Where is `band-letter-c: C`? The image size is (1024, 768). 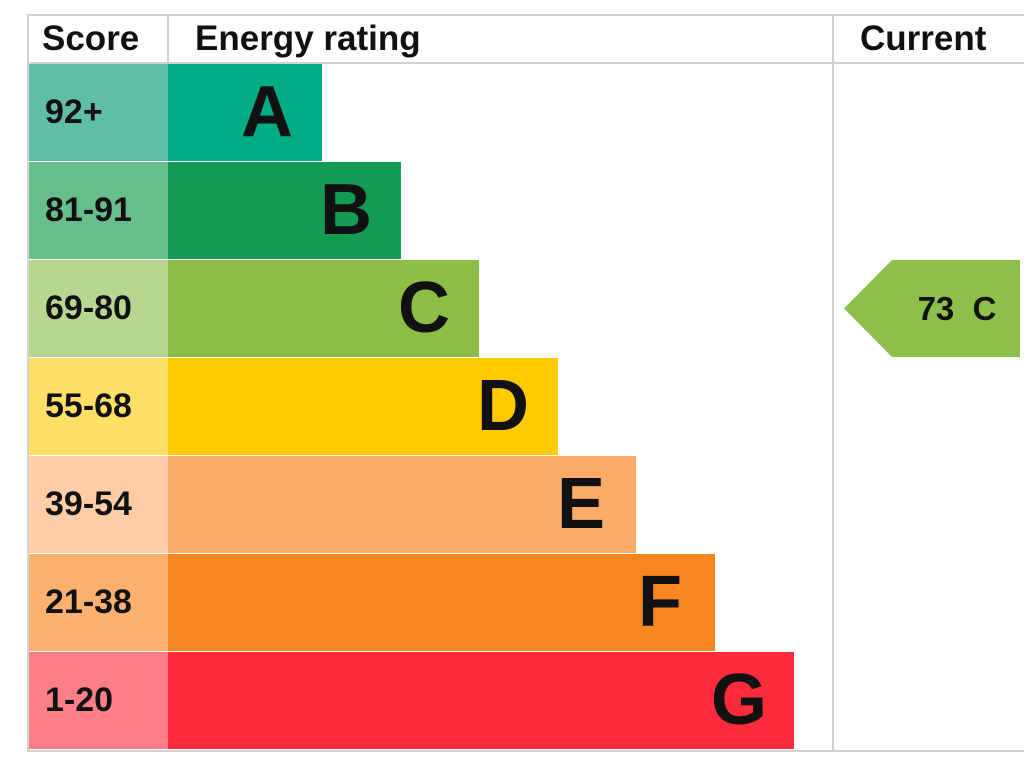
band-letter-c: C is located at coordinates (424, 308).